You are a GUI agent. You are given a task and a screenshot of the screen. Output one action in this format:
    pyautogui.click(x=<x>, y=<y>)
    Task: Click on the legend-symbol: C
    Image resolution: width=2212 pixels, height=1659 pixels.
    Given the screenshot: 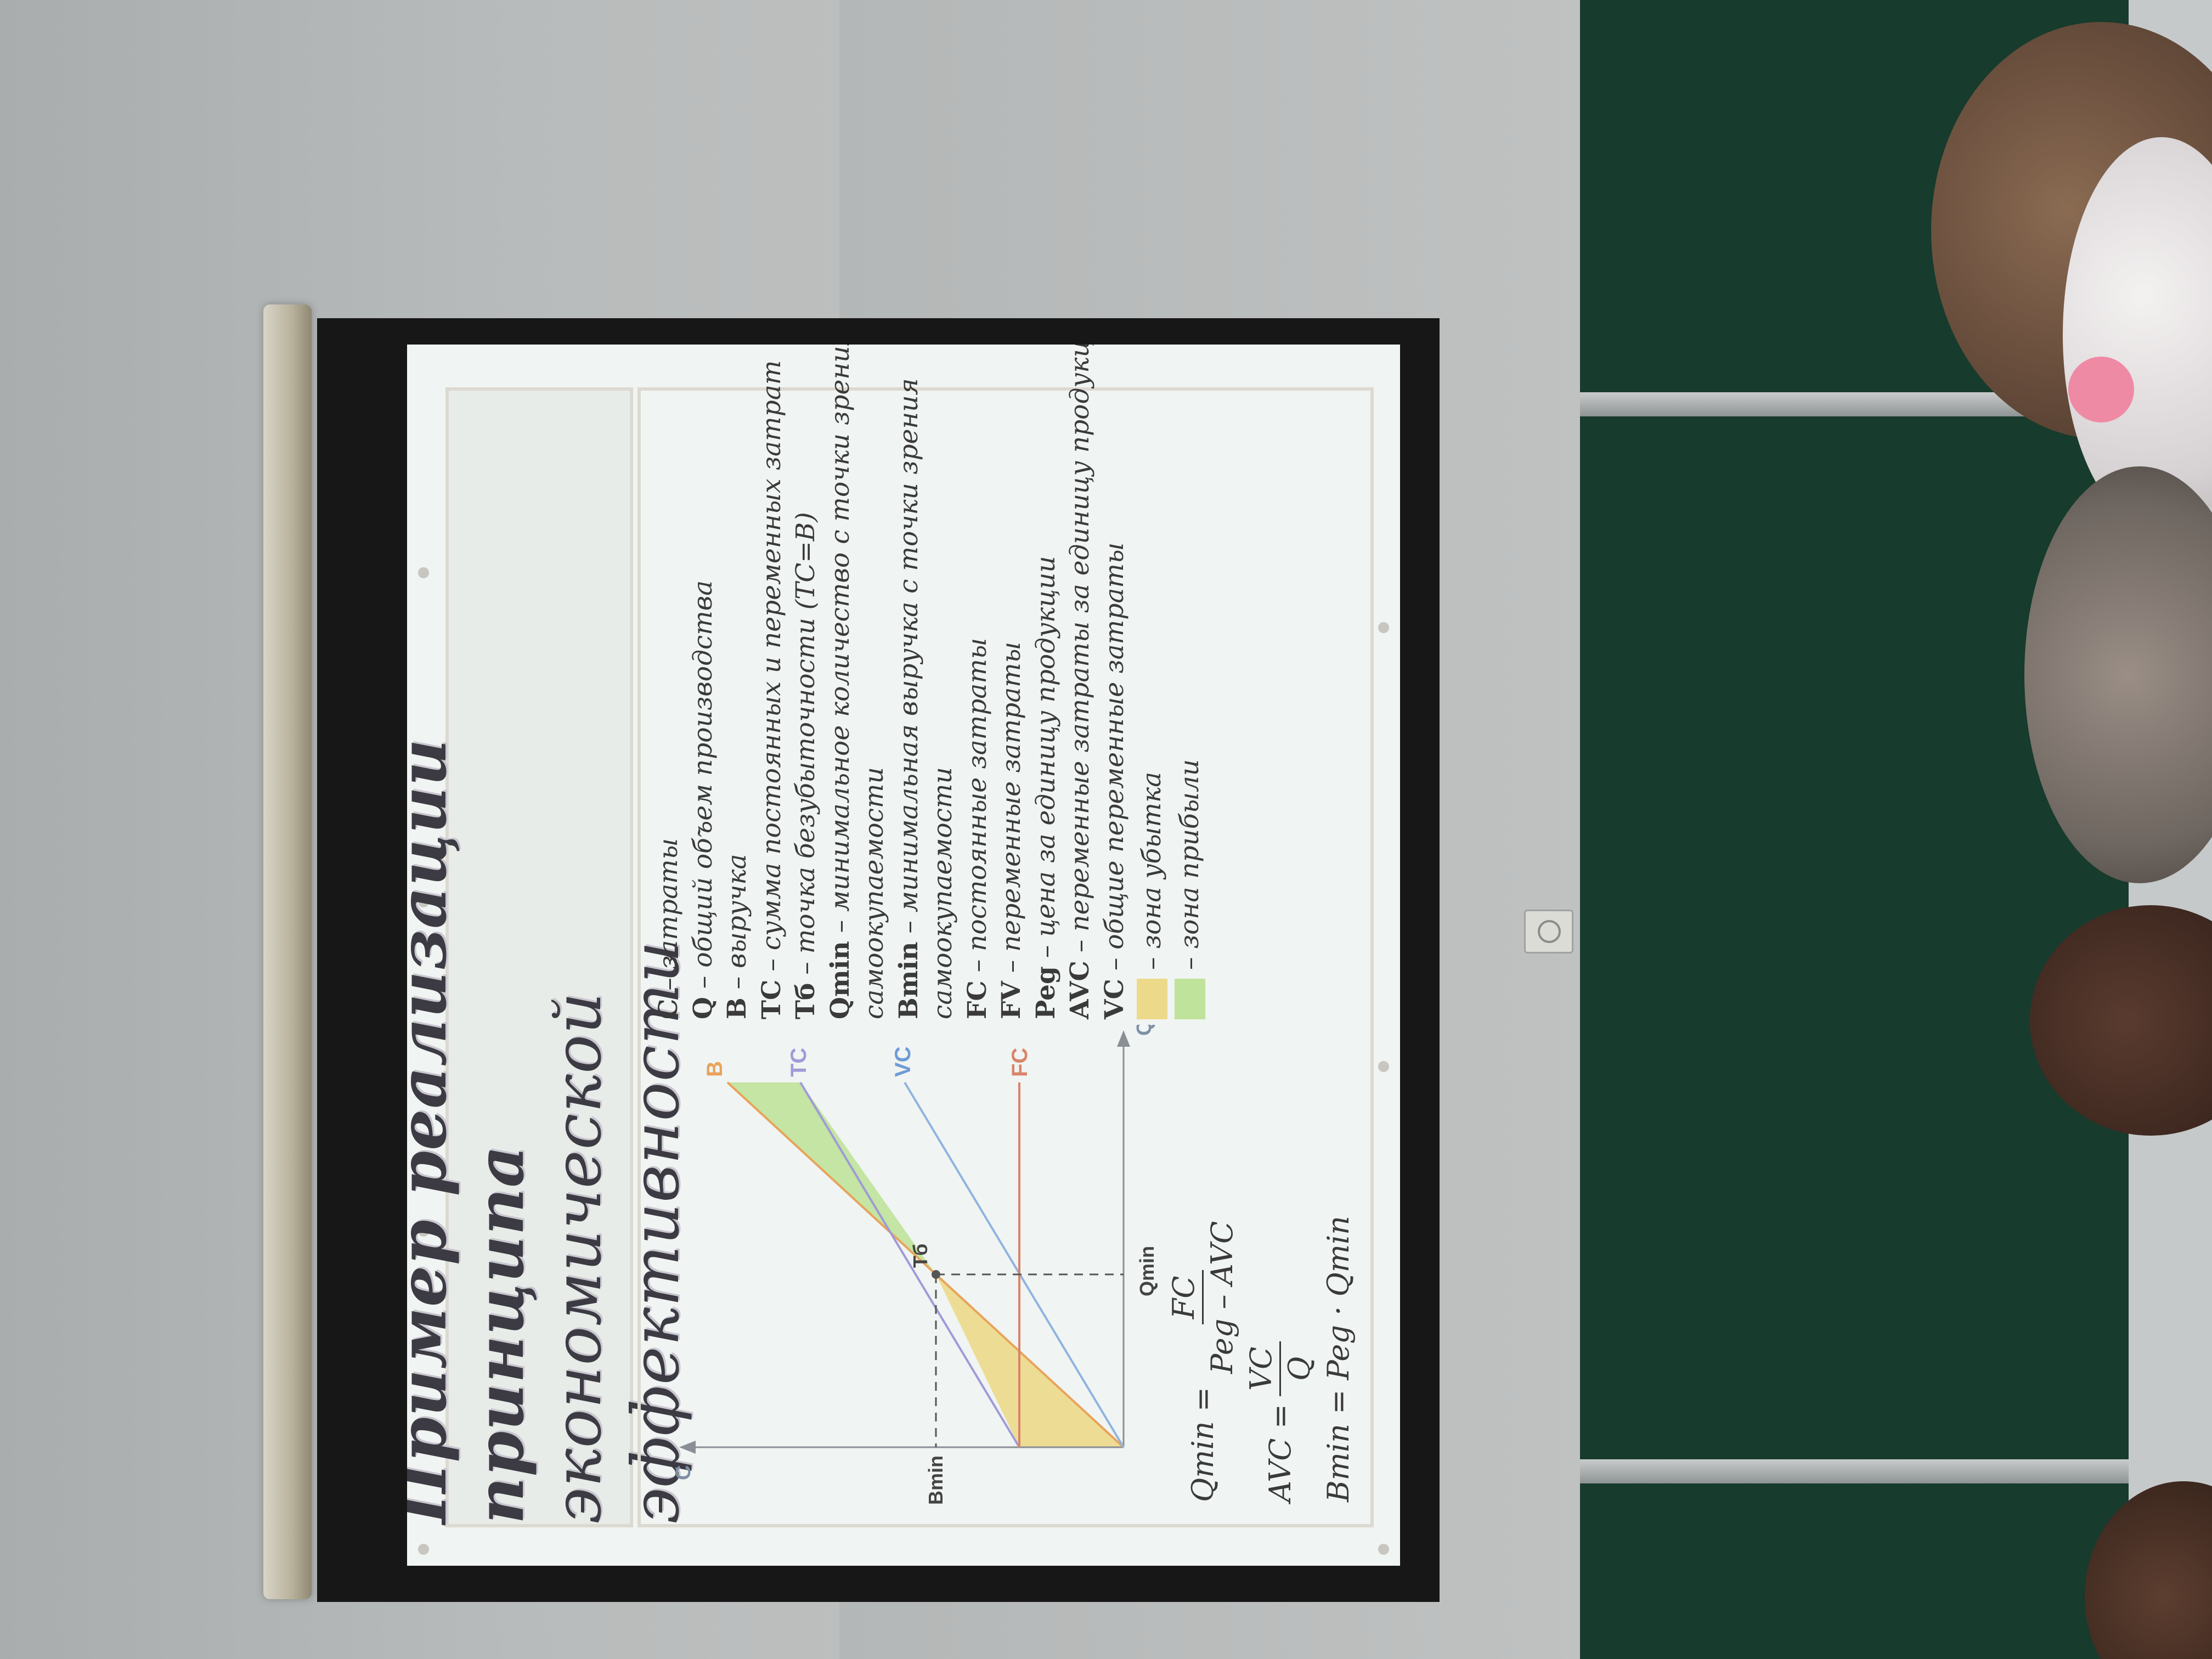 What is the action you would take?
    pyautogui.click(x=668, y=1009)
    